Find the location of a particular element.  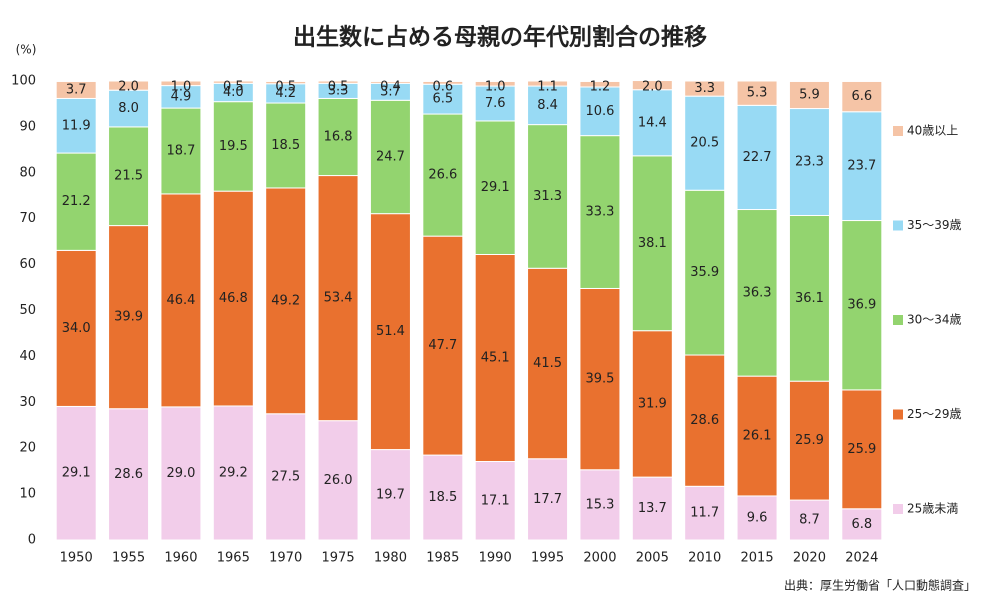

legend-label: 25歳未満 is located at coordinates (932, 509).